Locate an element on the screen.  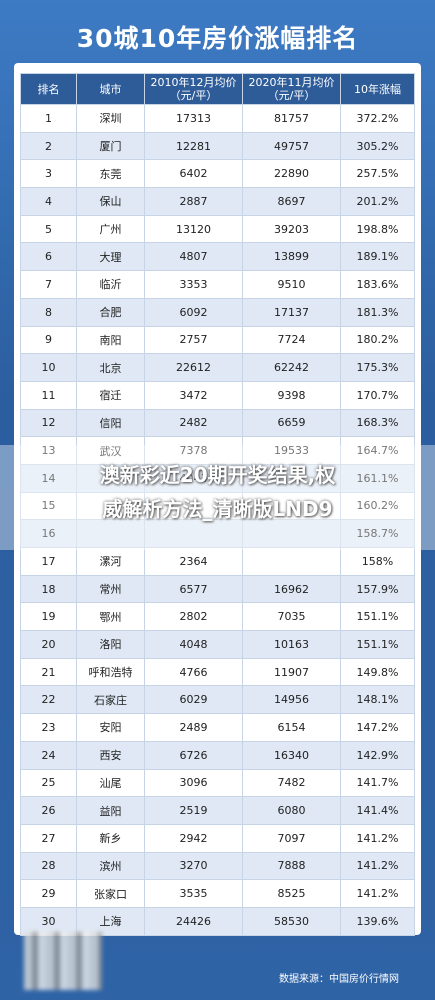
cell-growth: 170.7% is located at coordinates (377, 395).